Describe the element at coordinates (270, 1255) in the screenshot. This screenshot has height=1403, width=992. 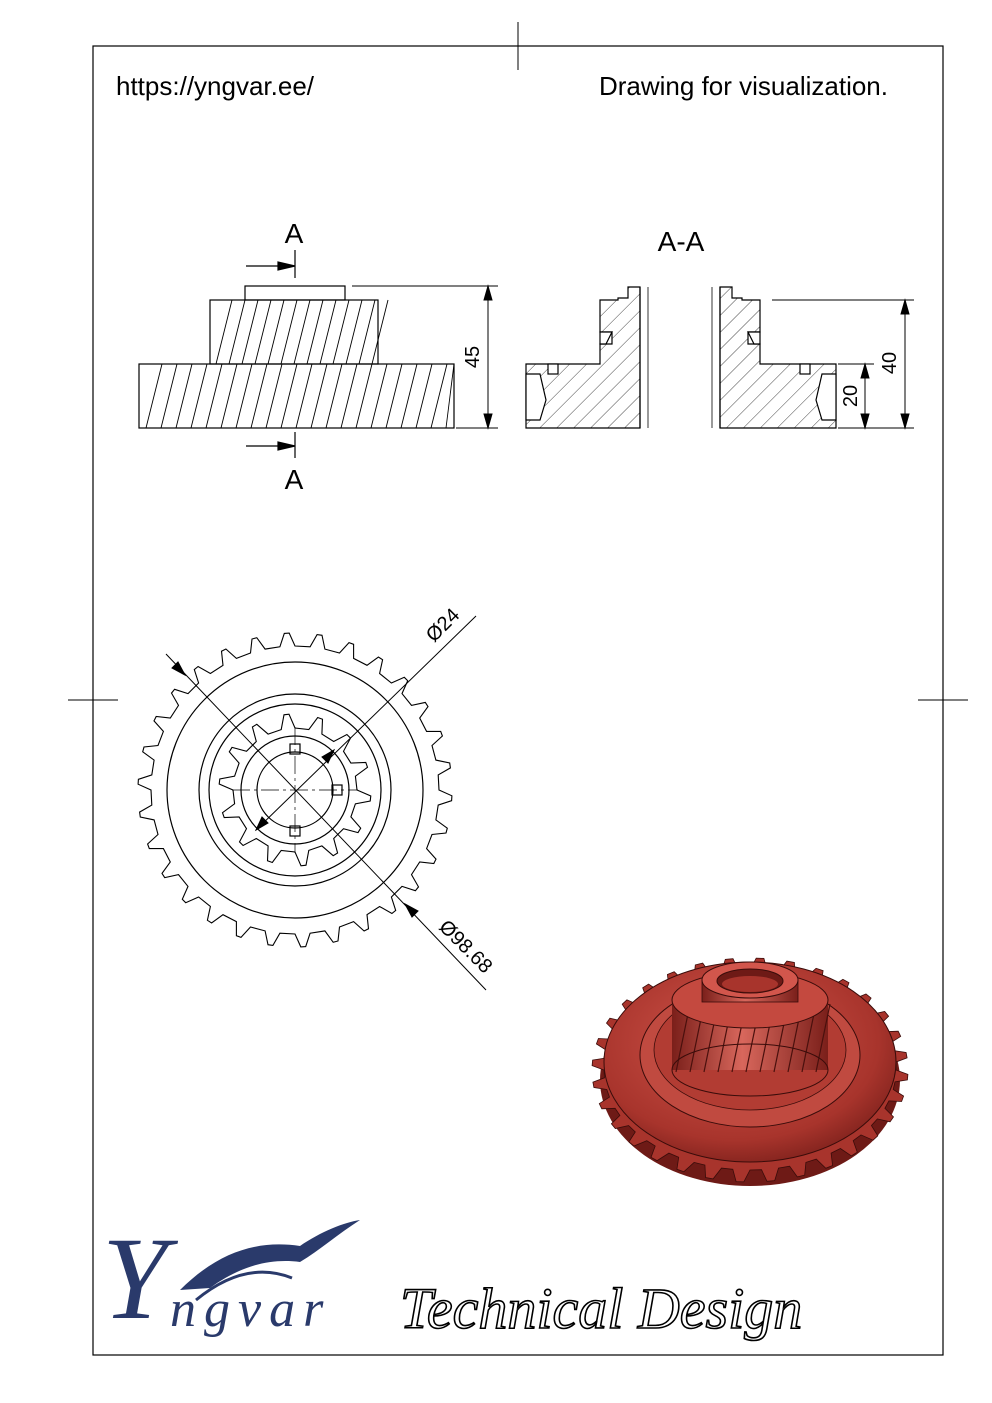
I see `bird-icon` at that location.